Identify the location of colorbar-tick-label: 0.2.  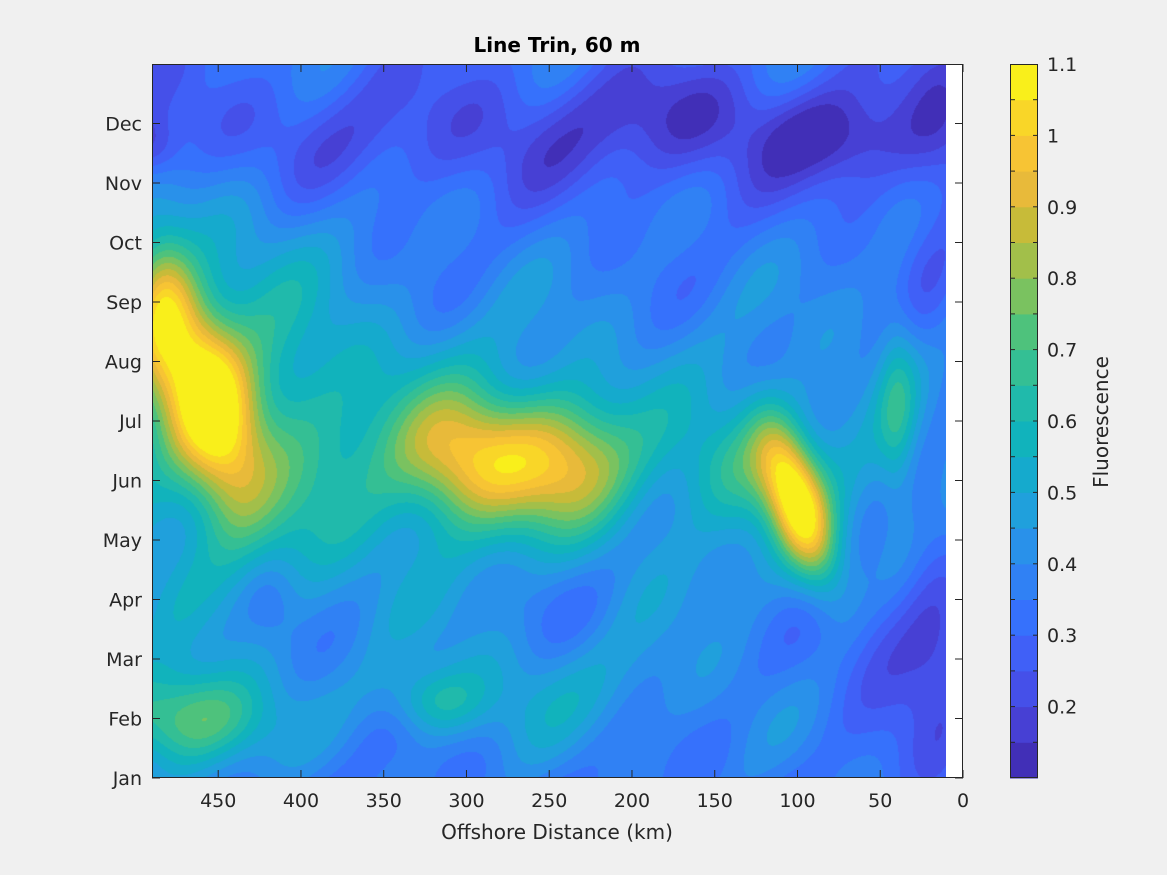
(1062, 708).